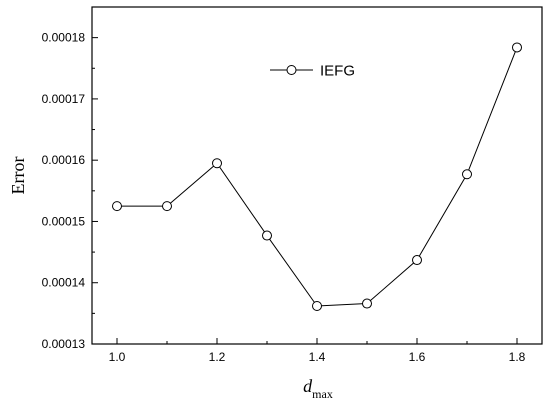  What do you see at coordinates (517, 357) in the screenshot?
I see `x-tick-label: 1.8` at bounding box center [517, 357].